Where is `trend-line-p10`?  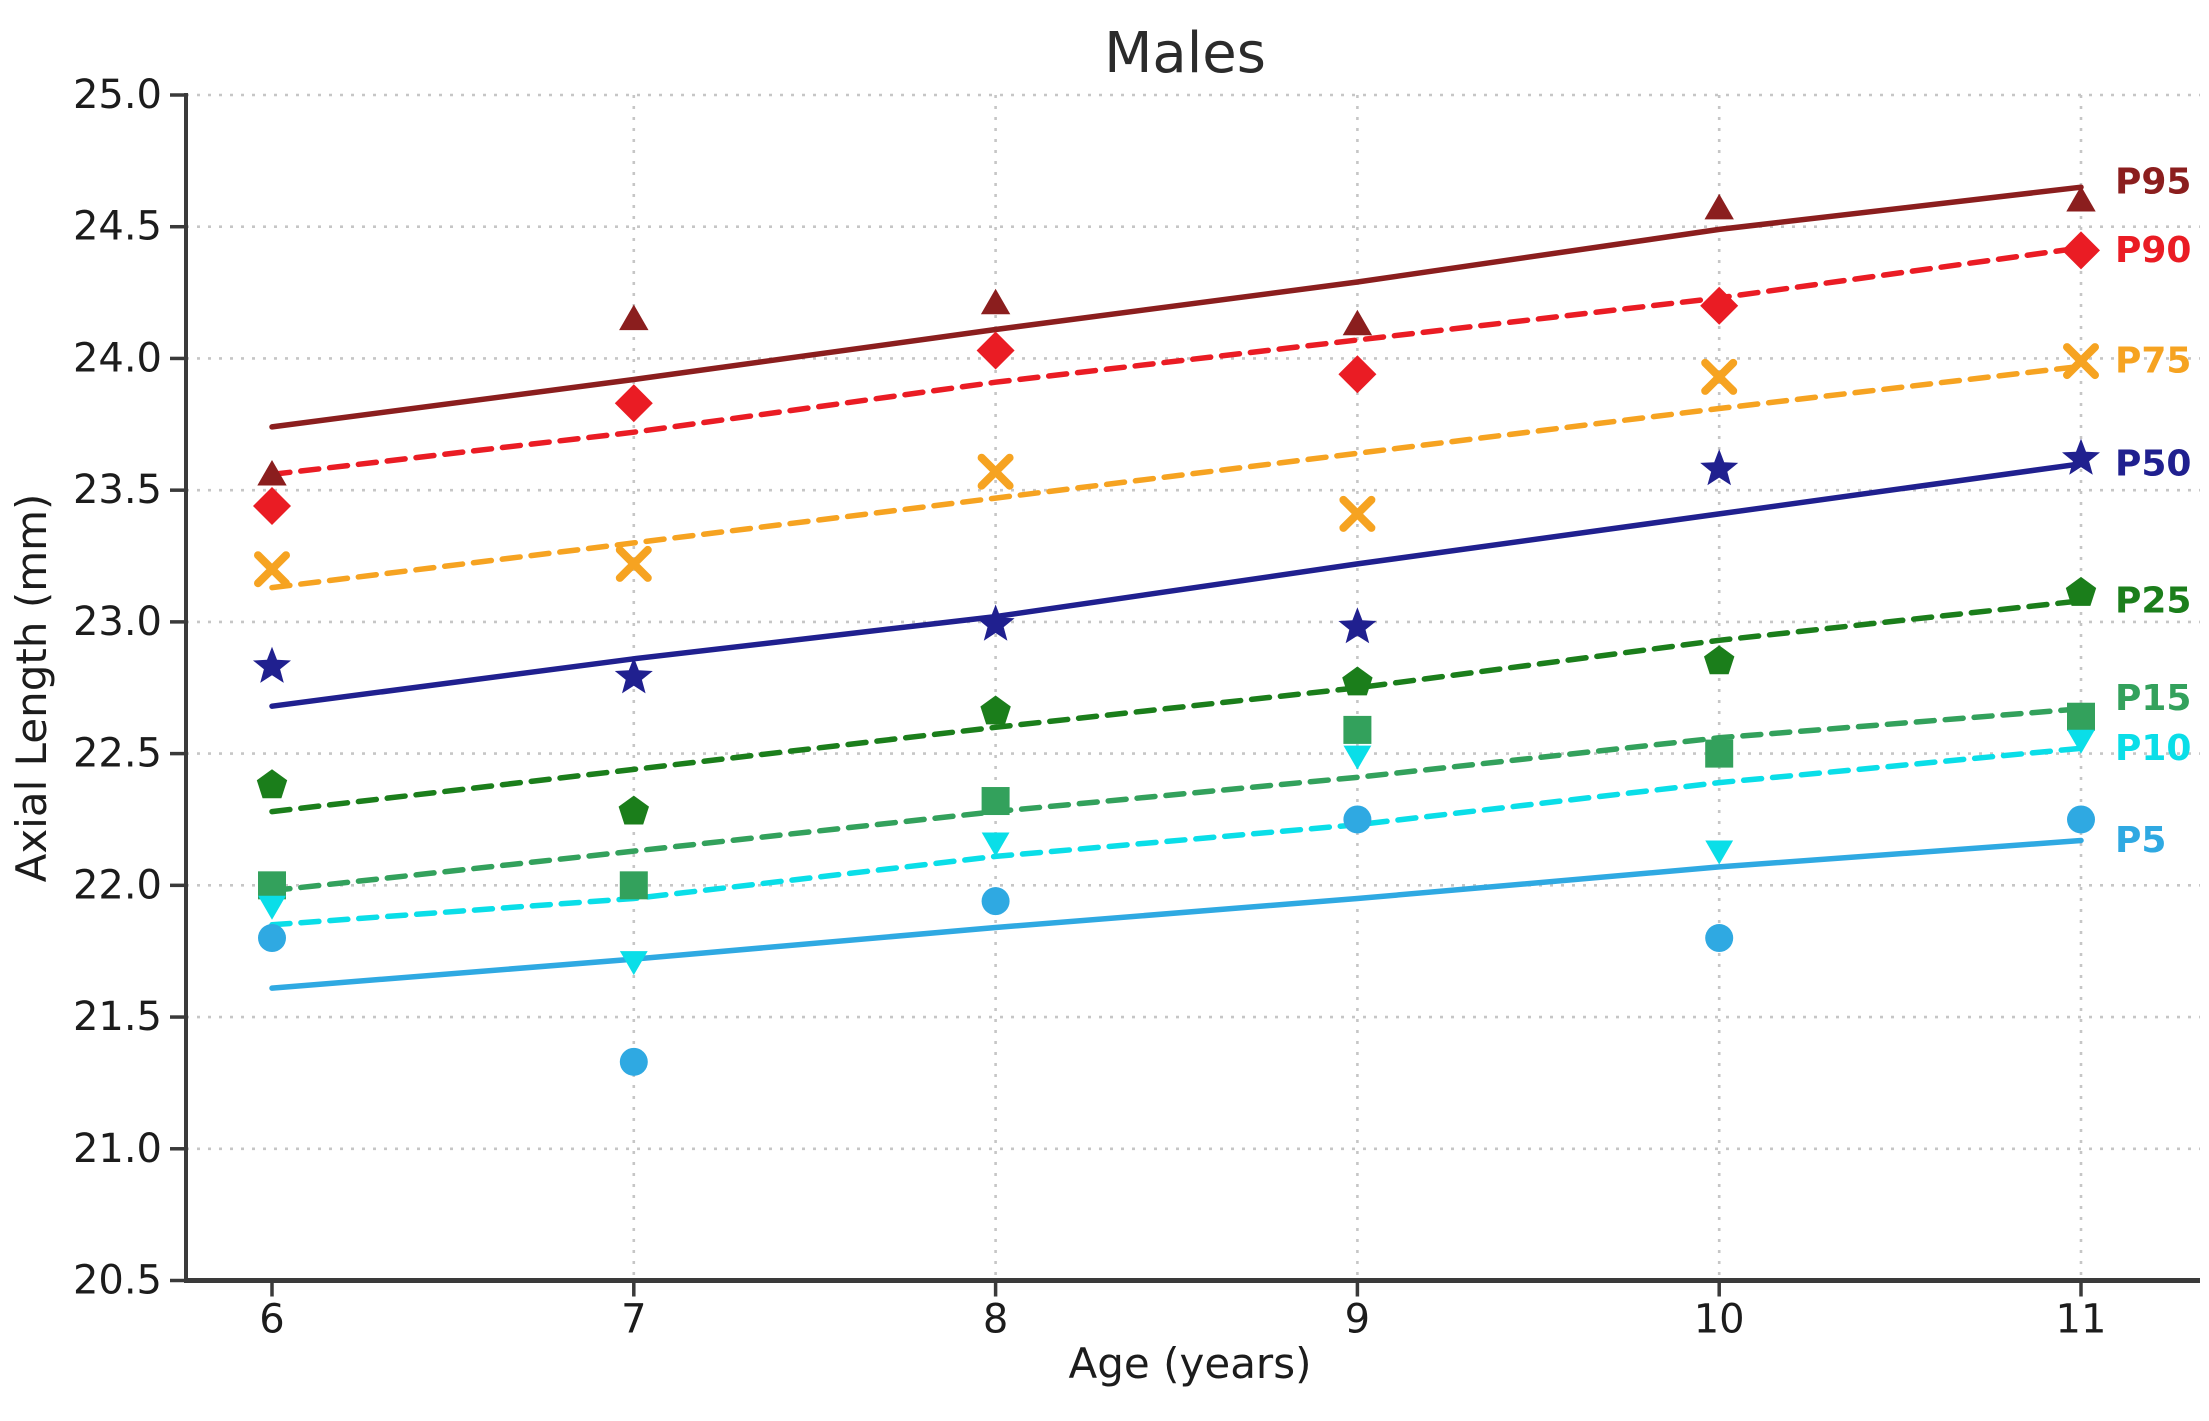
trend-line-p10 is located at coordinates (1176, 836).